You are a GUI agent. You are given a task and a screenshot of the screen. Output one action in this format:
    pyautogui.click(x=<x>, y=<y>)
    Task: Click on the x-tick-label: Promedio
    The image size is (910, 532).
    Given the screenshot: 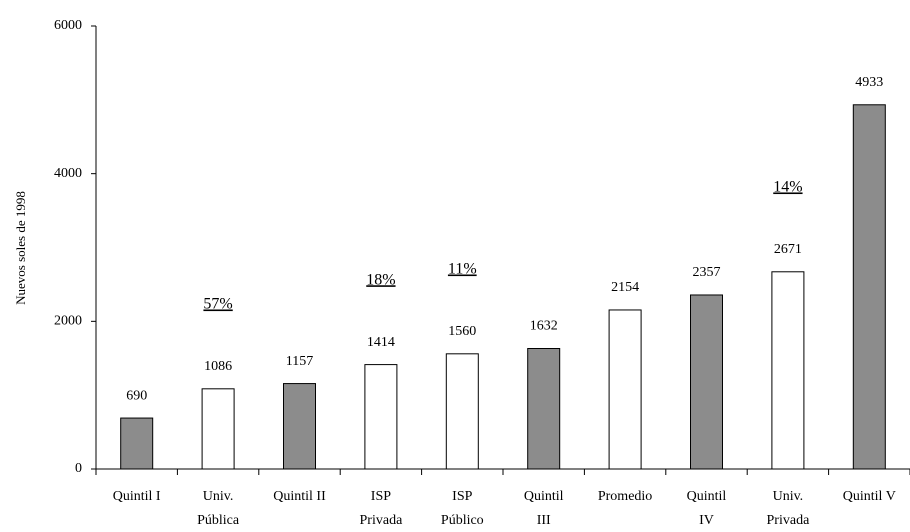 What is the action you would take?
    pyautogui.click(x=625, y=496)
    